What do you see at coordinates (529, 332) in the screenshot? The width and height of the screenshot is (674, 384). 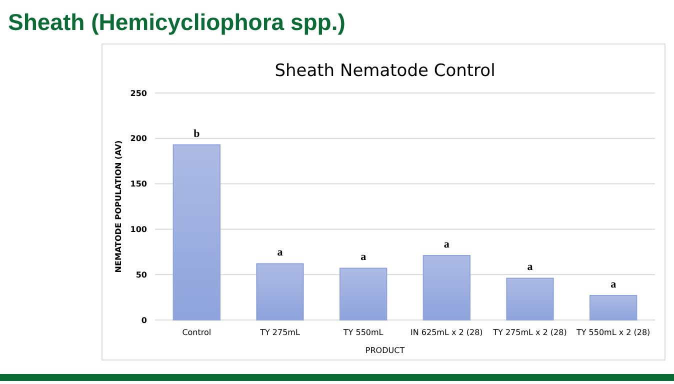 I see `x-tick-label: TY 275mL x 2 (28)` at bounding box center [529, 332].